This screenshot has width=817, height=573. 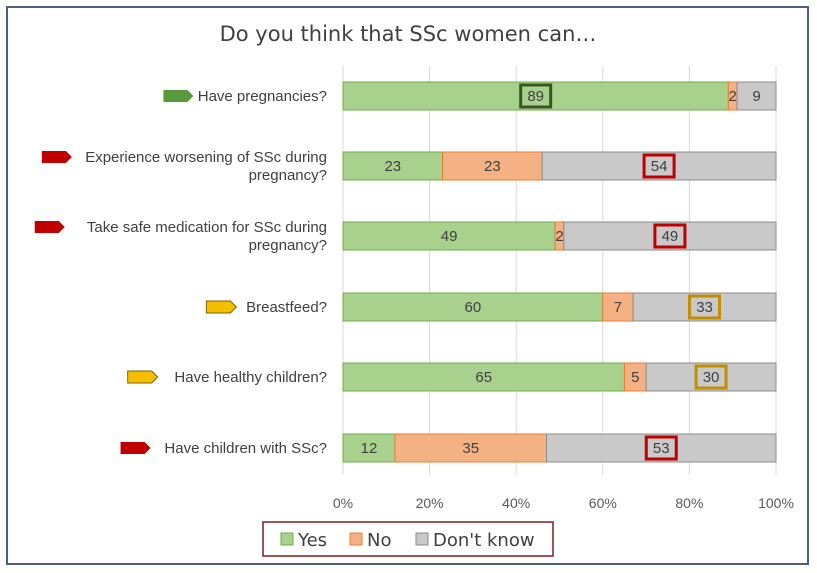 What do you see at coordinates (343, 503) in the screenshot?
I see `x-tick-label: 0%` at bounding box center [343, 503].